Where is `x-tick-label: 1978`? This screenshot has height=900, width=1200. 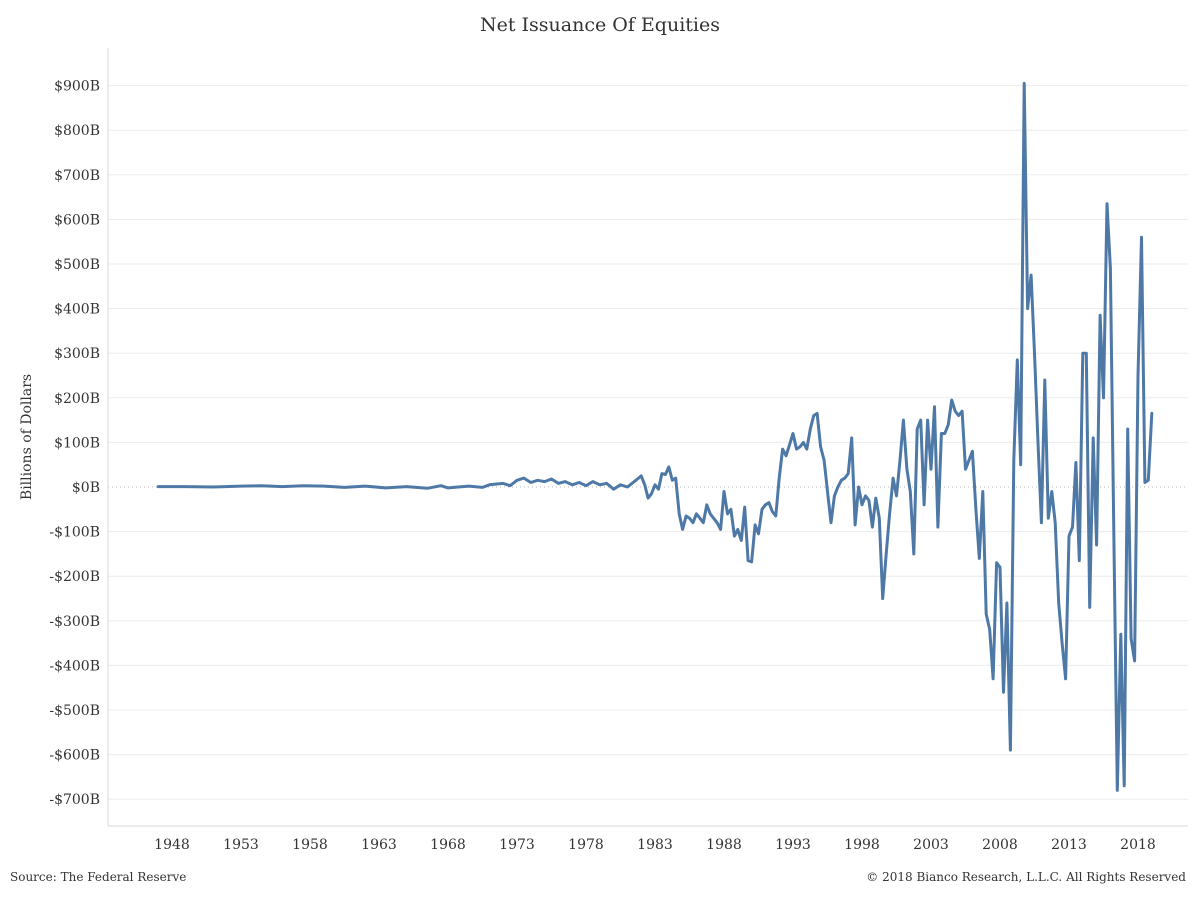 x-tick-label: 1978 is located at coordinates (586, 845).